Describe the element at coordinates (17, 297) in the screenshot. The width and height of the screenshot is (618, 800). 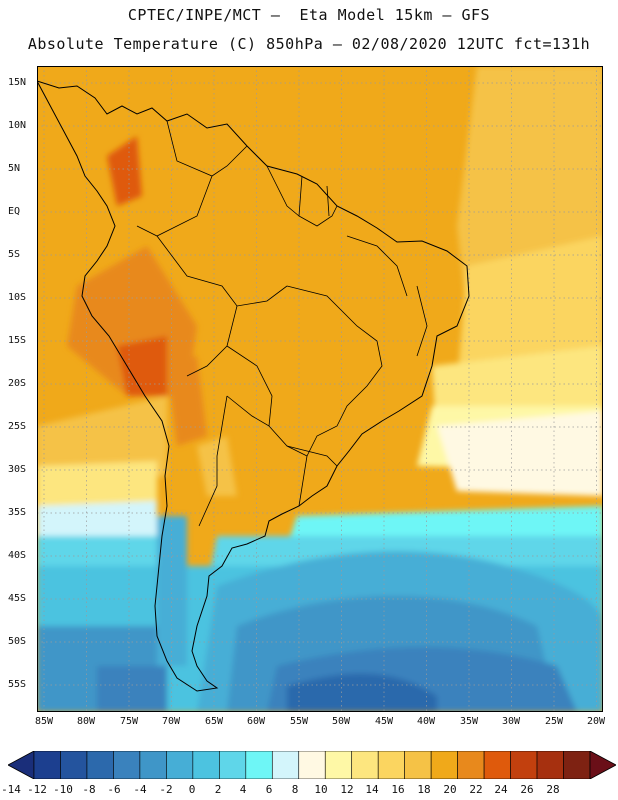
I see `lat-label: 10S` at that location.